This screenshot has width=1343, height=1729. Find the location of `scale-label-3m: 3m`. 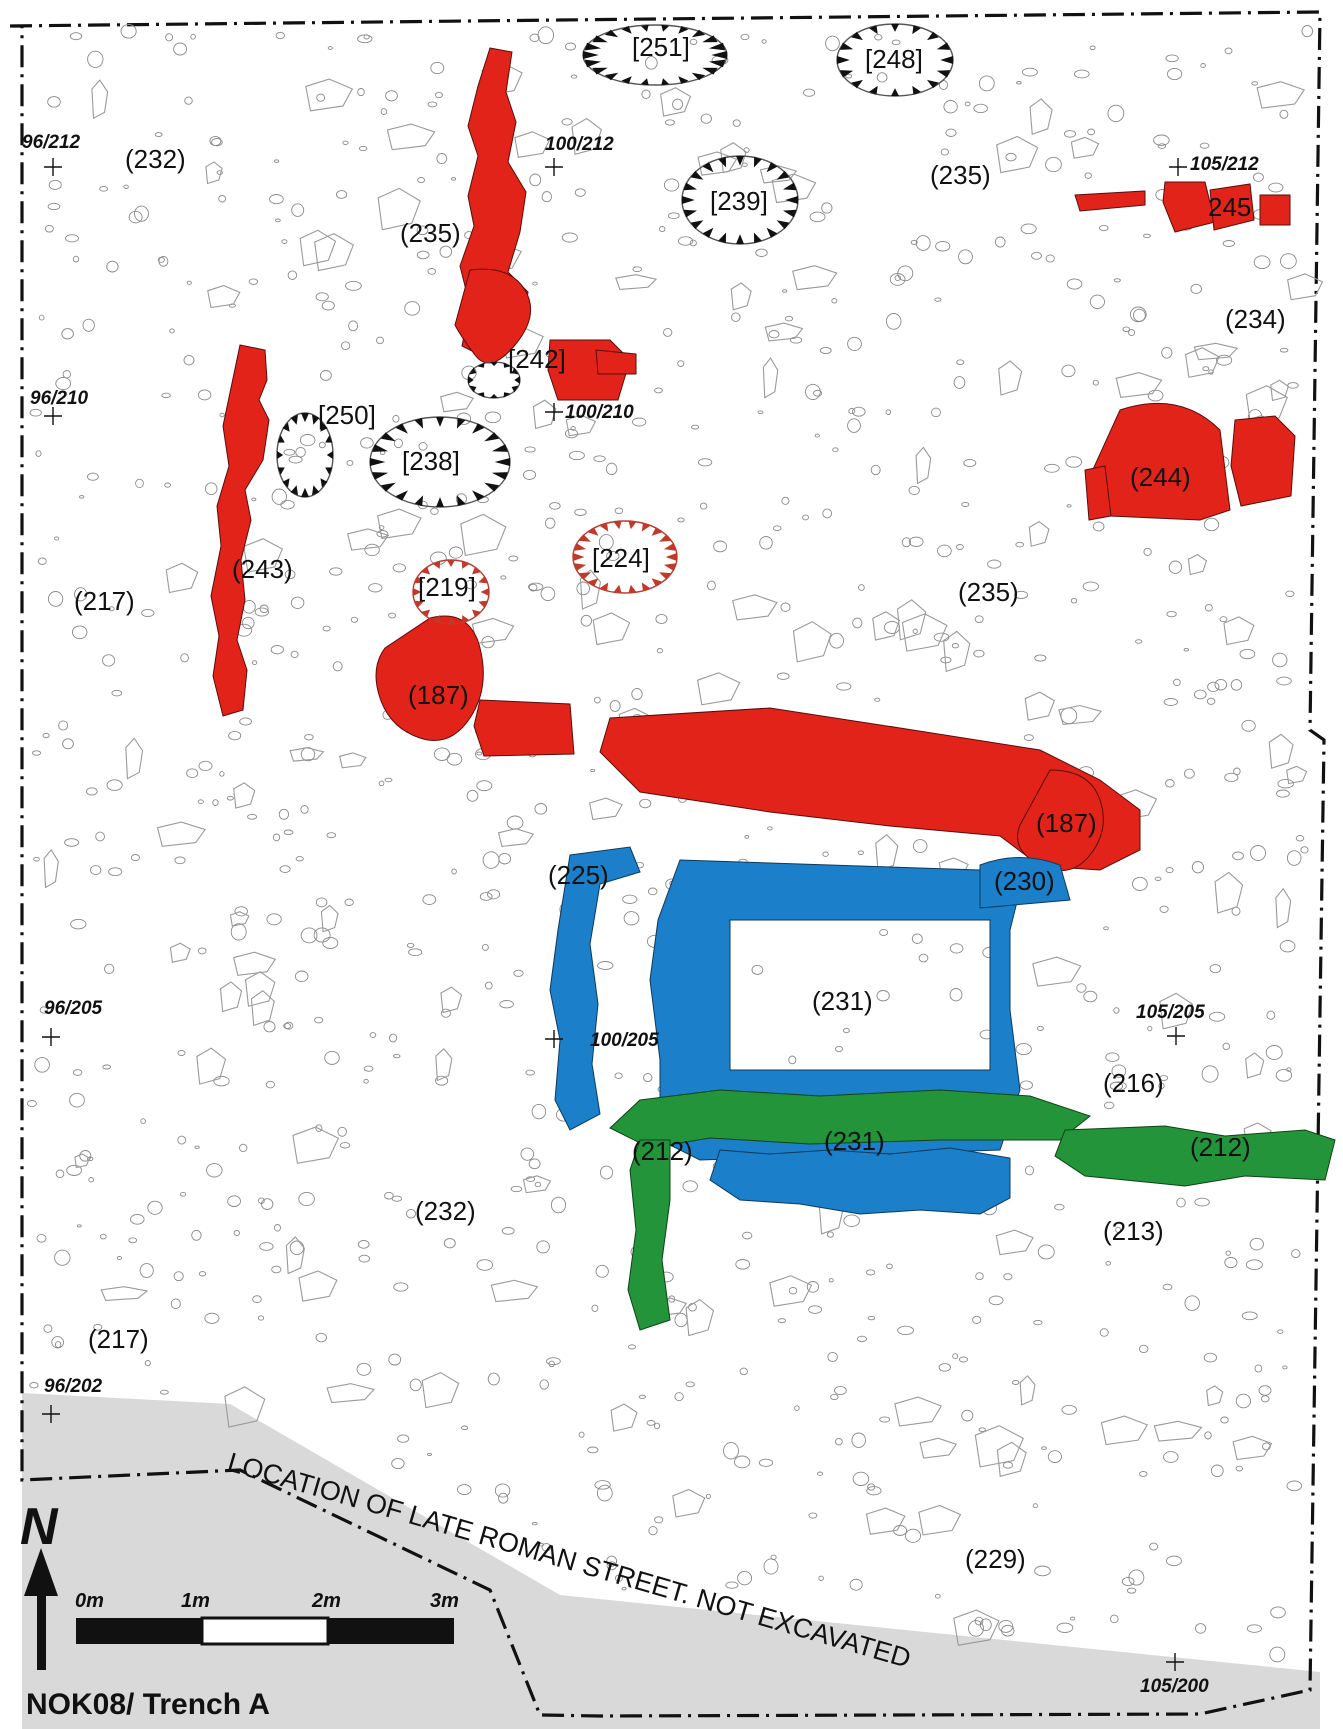

scale-label-3m: 3m is located at coordinates (444, 1601).